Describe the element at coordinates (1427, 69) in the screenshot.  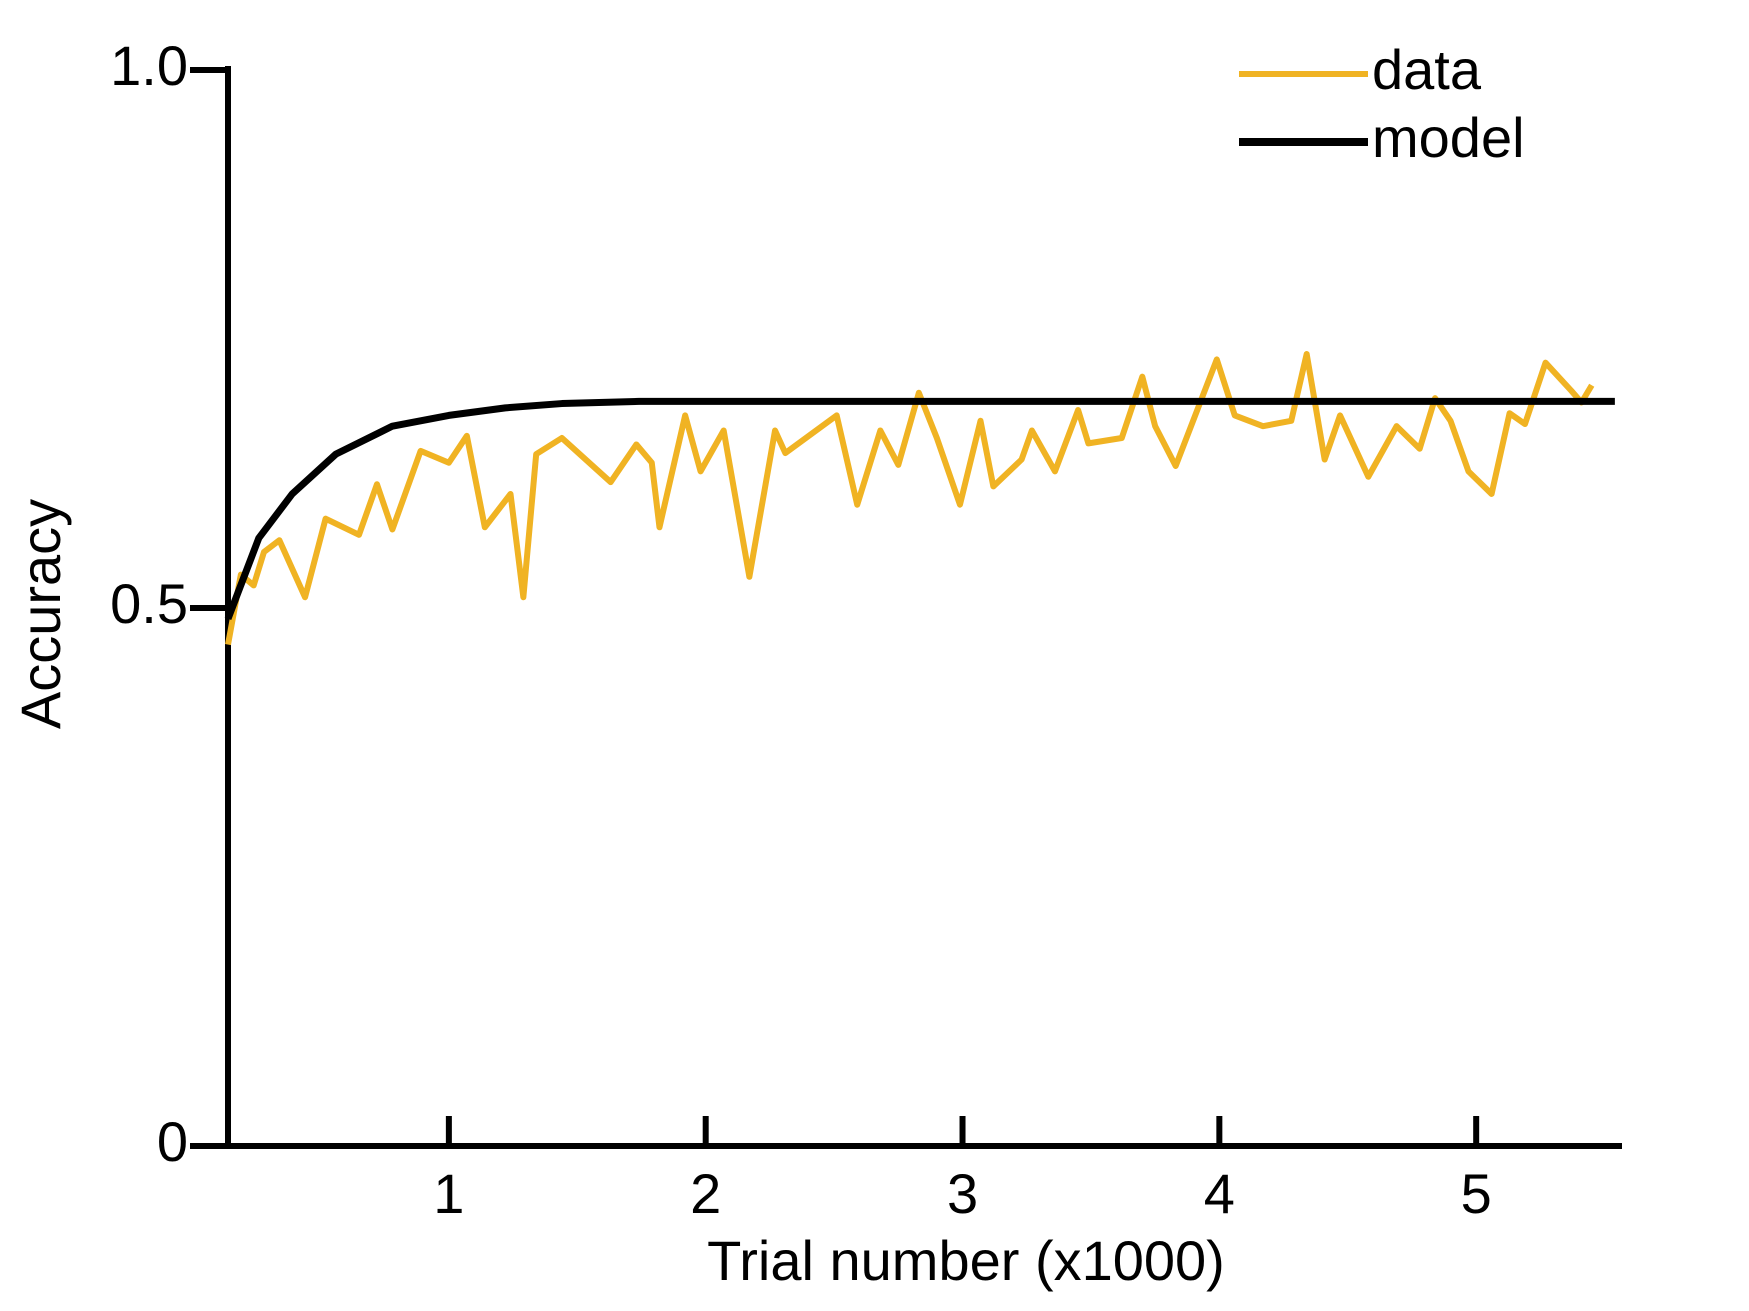
I see `legend-label: data` at that location.